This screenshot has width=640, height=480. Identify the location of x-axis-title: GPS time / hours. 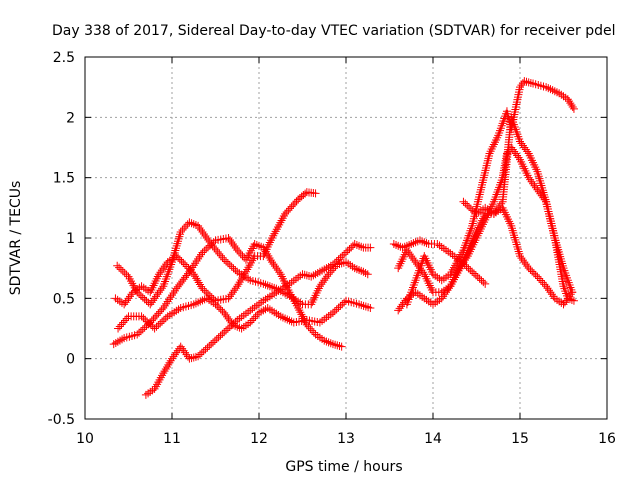
(343, 467).